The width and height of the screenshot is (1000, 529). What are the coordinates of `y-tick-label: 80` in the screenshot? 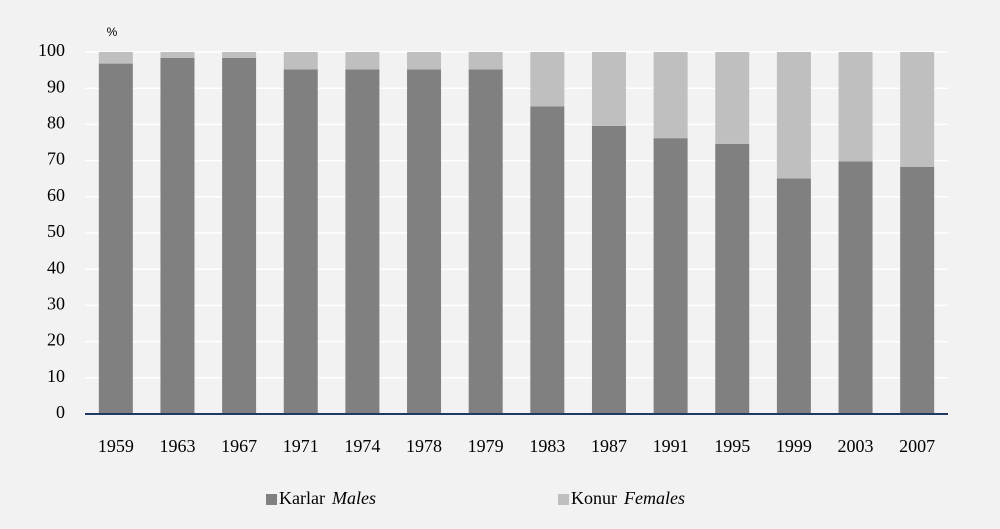 It's located at (56, 123).